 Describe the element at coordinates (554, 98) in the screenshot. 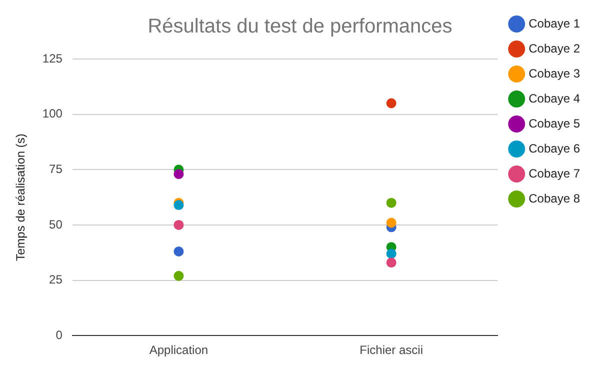

I see `legend-label: Cobaye 4` at that location.